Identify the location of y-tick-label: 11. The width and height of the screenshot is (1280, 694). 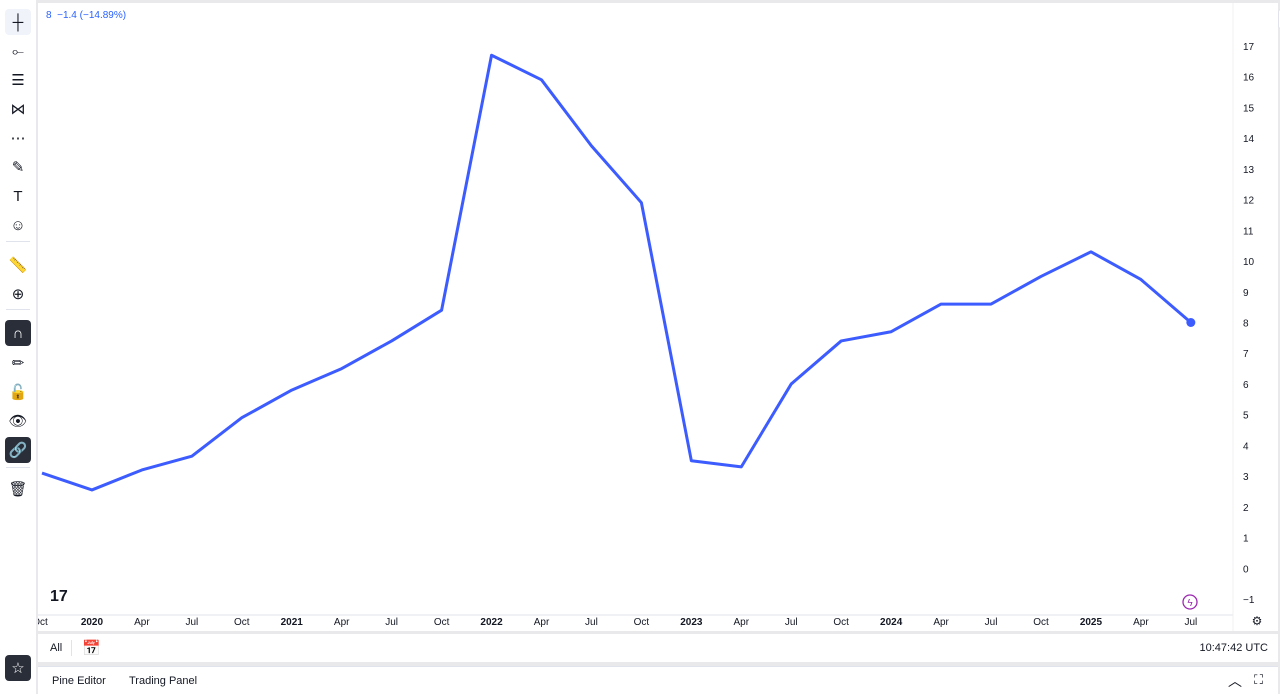
(1248, 231).